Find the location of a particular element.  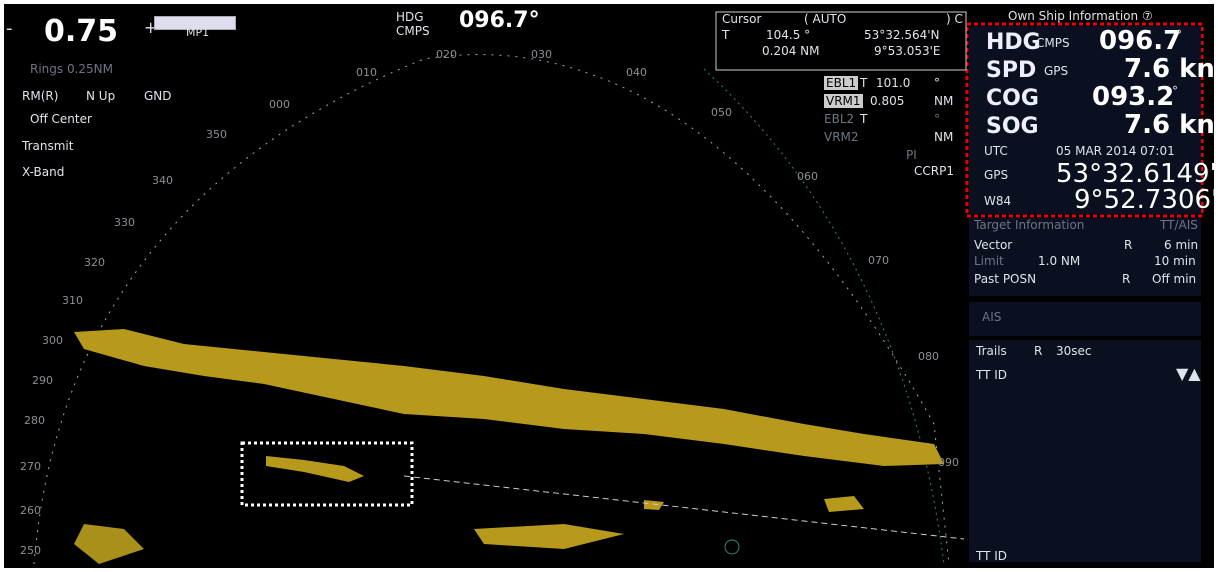

past-value: Off min is located at coordinates (1174, 279).